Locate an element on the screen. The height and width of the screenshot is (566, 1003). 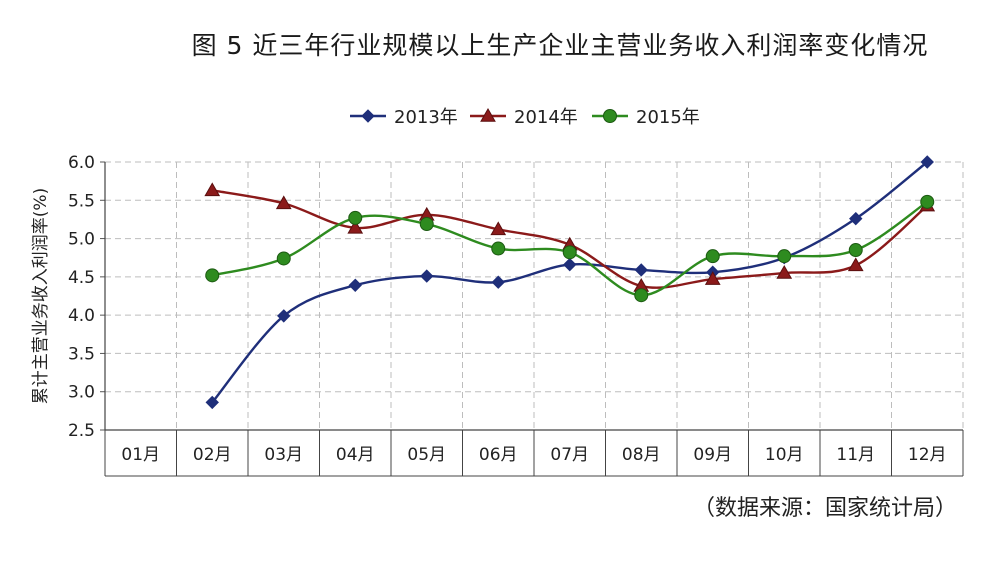
legend-label: 2014年 is located at coordinates (546, 117).